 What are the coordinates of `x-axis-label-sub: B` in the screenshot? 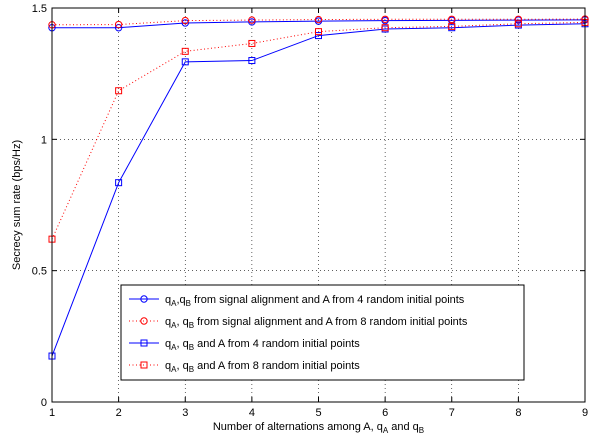 It's located at (421, 430).